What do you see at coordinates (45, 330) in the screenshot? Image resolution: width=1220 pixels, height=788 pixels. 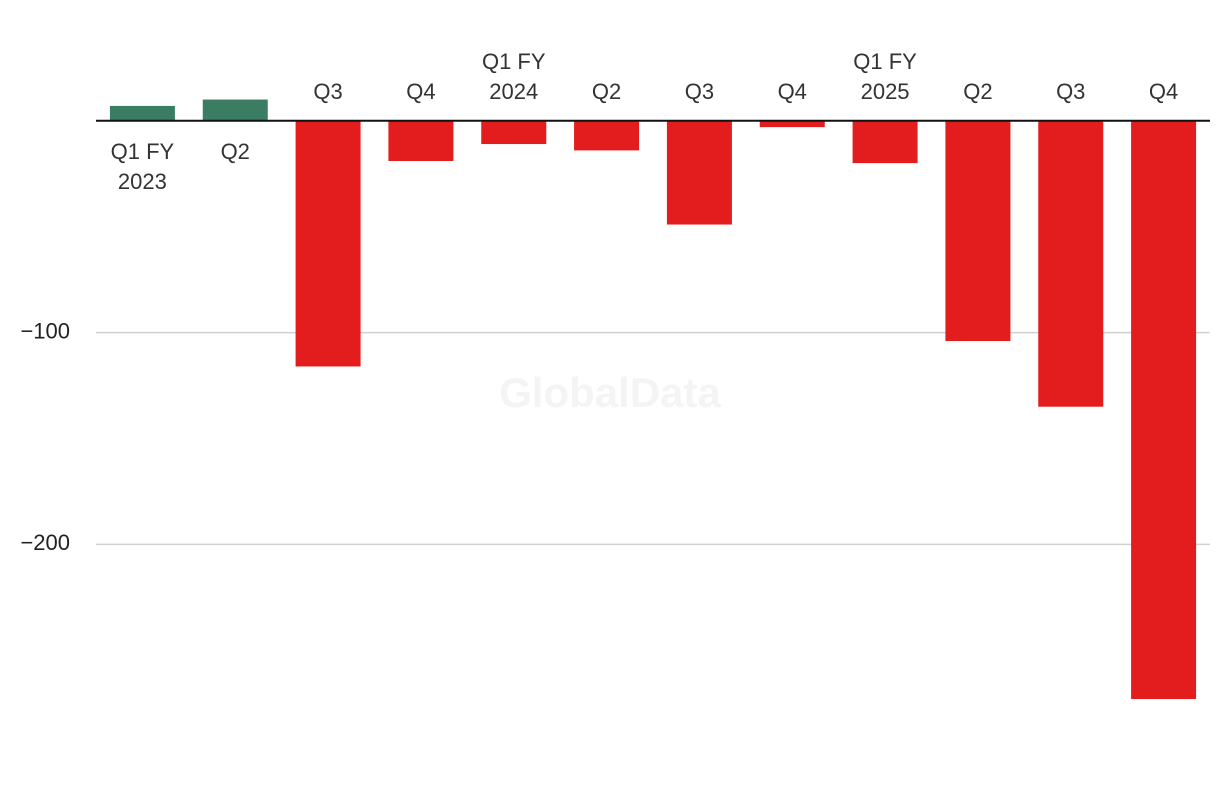 I see `y-tick-label: −100` at bounding box center [45, 330].